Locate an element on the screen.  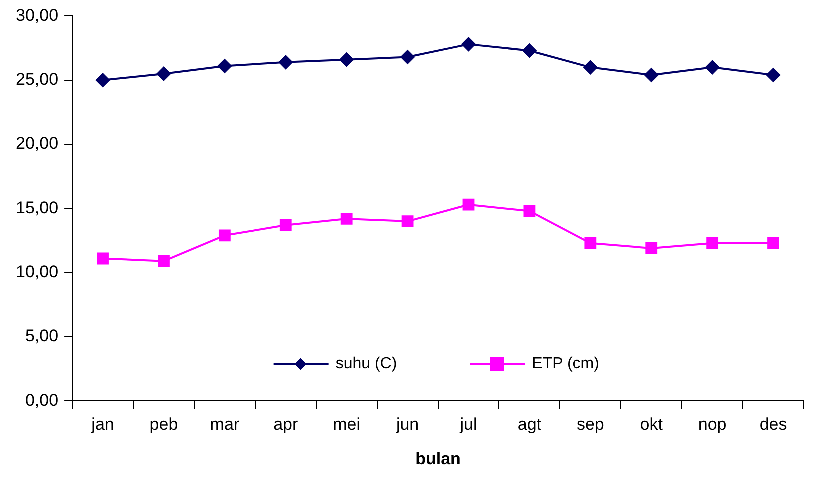
y-tick-label: 30,00 is located at coordinates (37, 15).